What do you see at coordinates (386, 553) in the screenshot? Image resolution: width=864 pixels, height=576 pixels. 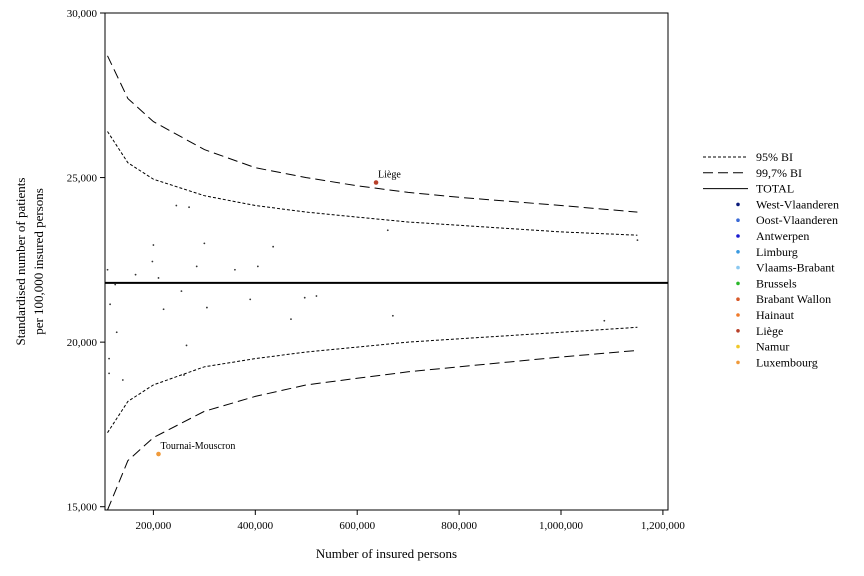 I see `x-axis-title: Number of insured persons` at bounding box center [386, 553].